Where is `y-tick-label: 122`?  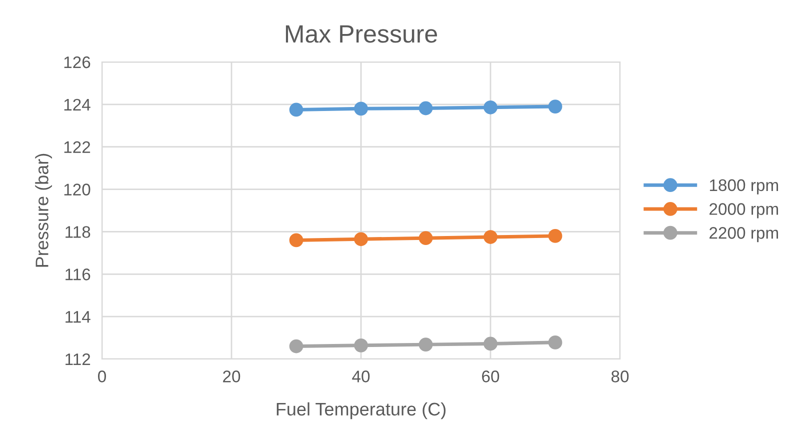 y-tick-label: 122 is located at coordinates (77, 147).